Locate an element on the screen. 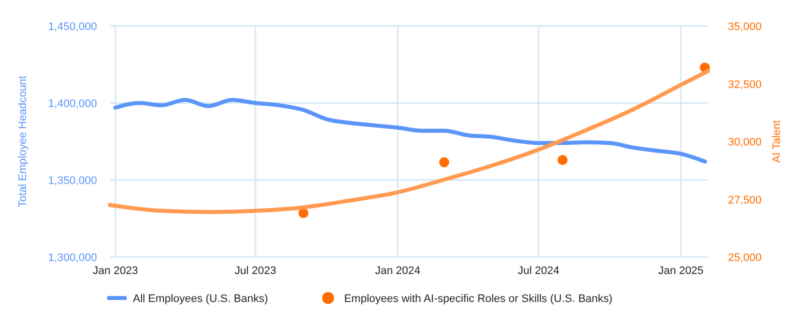 This screenshot has height=320, width=800. y-tick-label: 1,300,000 is located at coordinates (72, 258).